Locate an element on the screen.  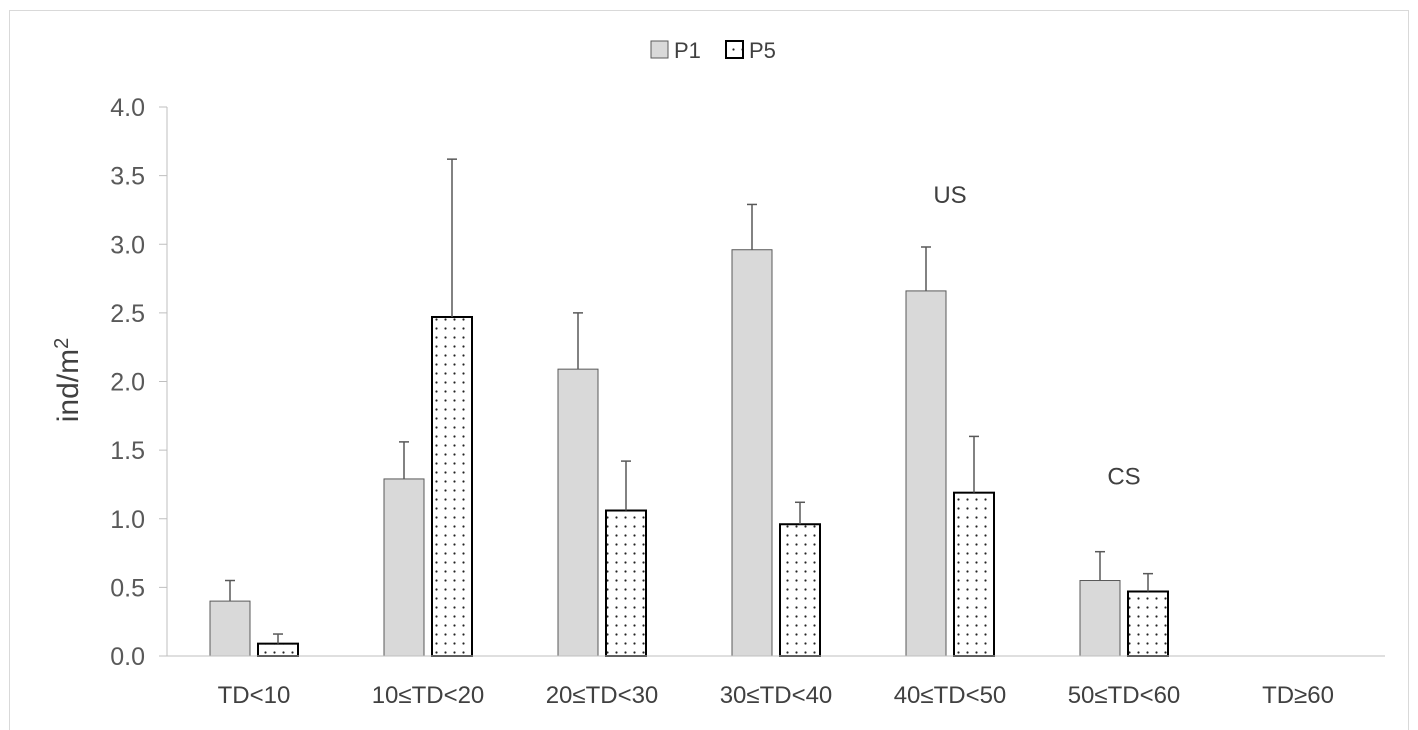
annotation-label: US is located at coordinates (949, 195).